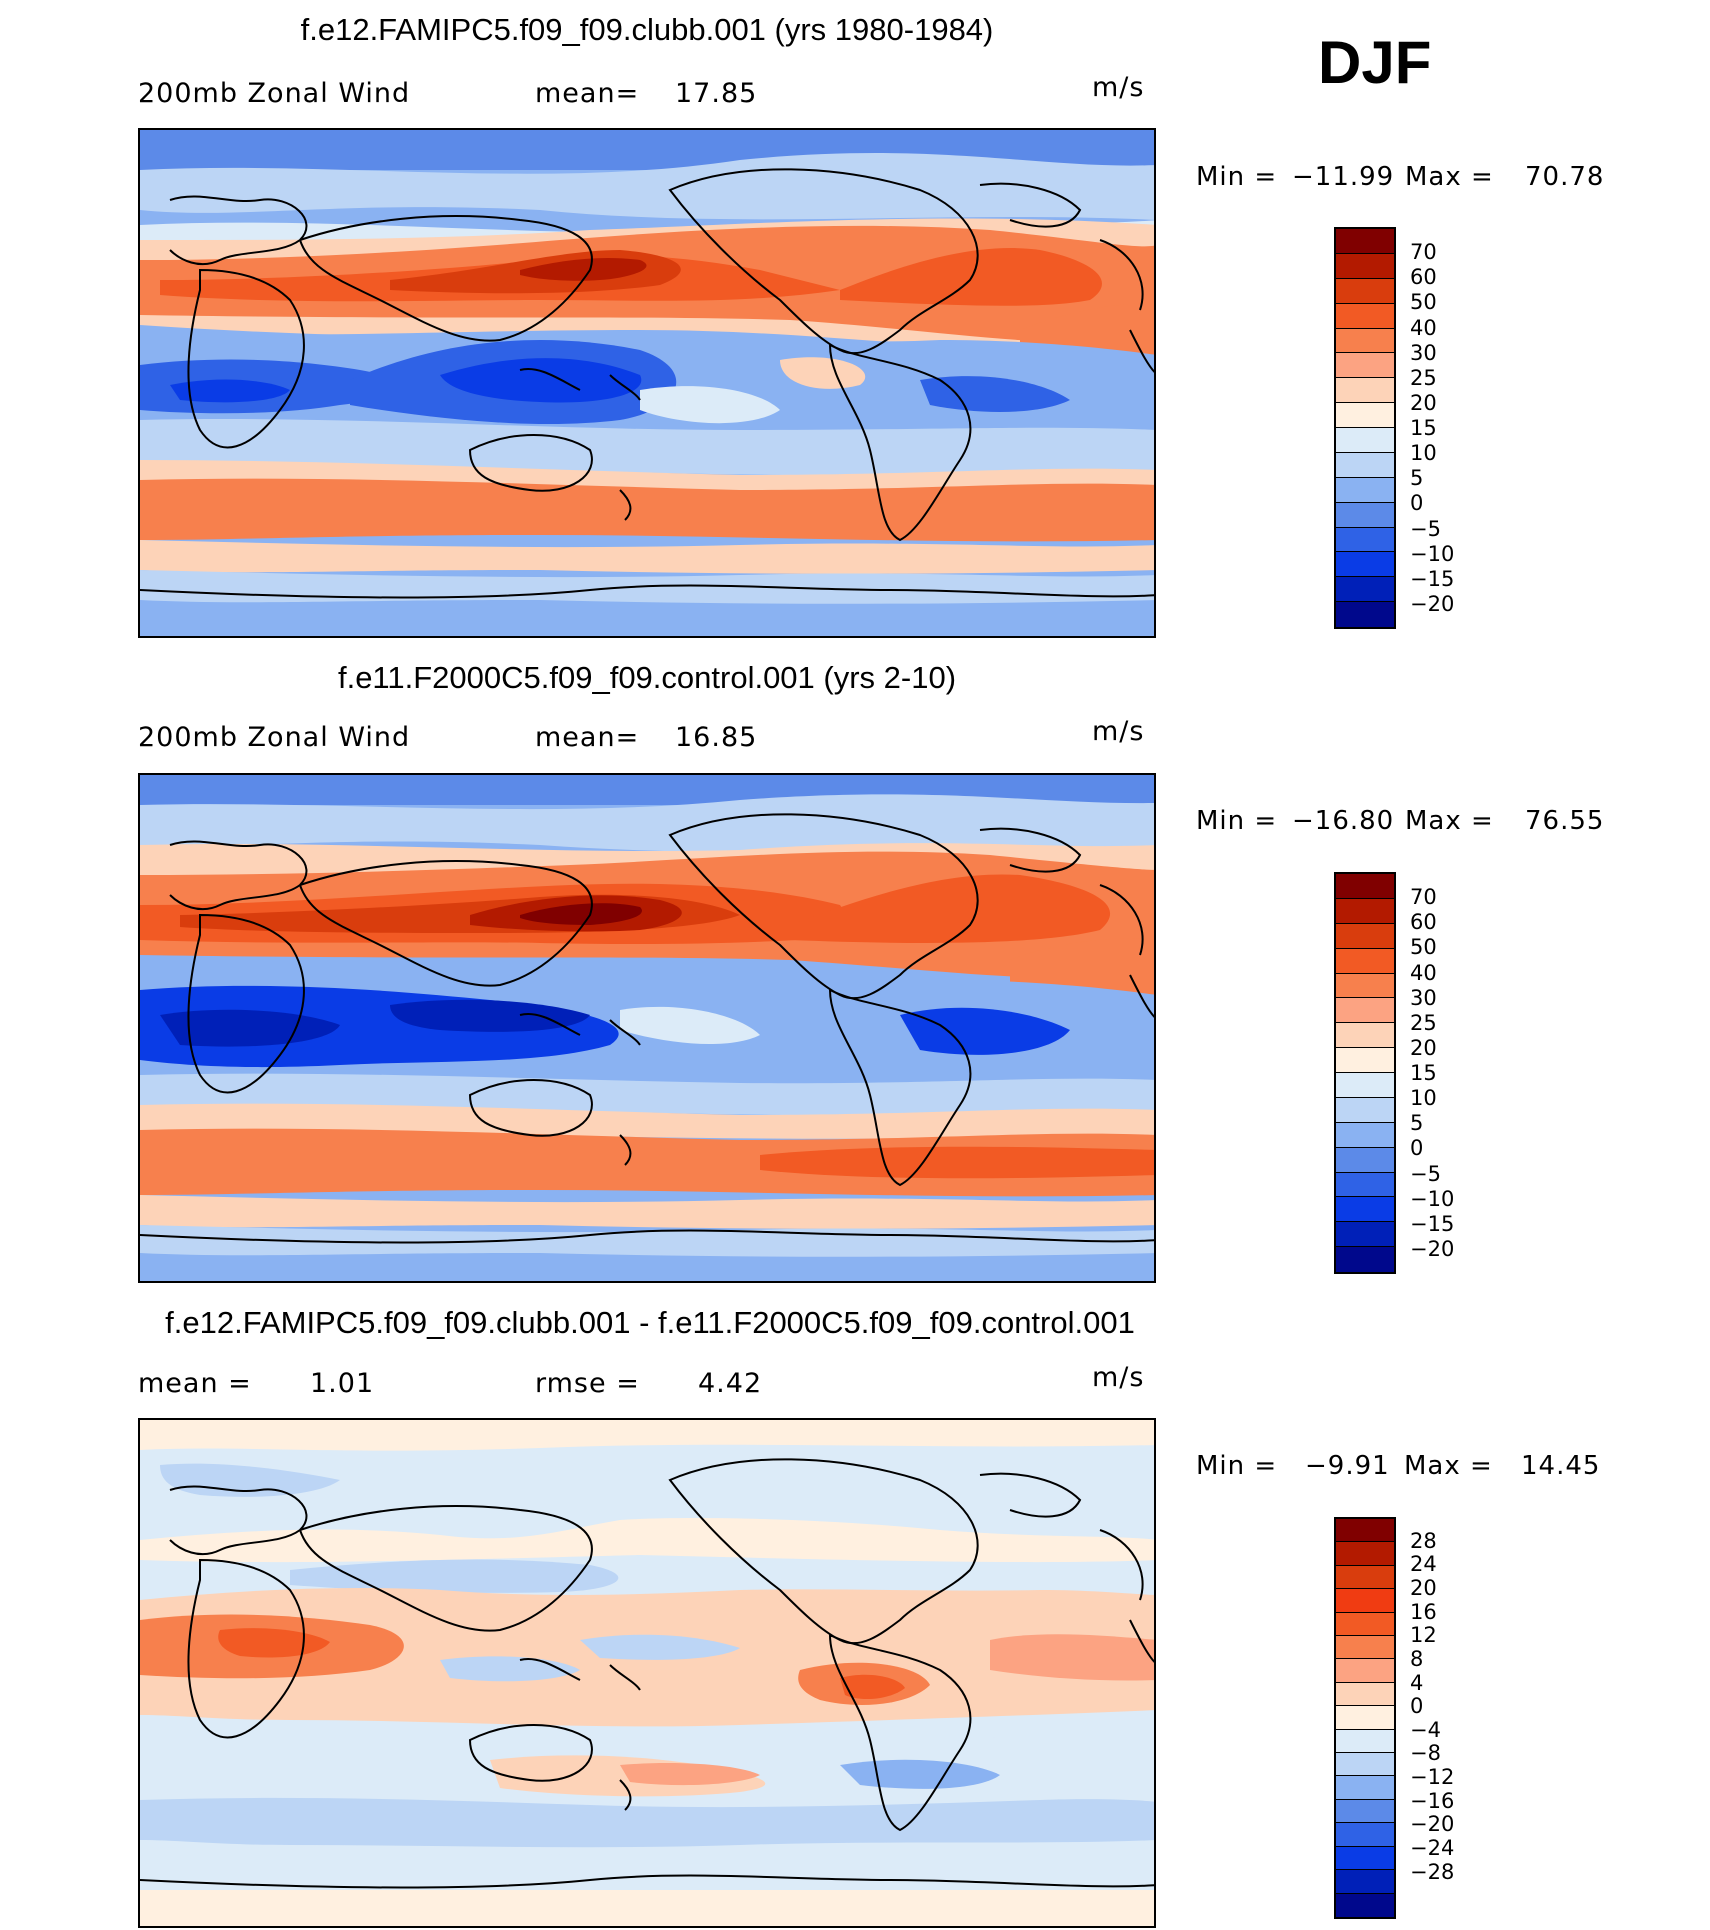 The height and width of the screenshot is (1930, 1710). Describe the element at coordinates (1432, 1198) in the screenshot. I see `colorbar-tick-label: −10` at that location.